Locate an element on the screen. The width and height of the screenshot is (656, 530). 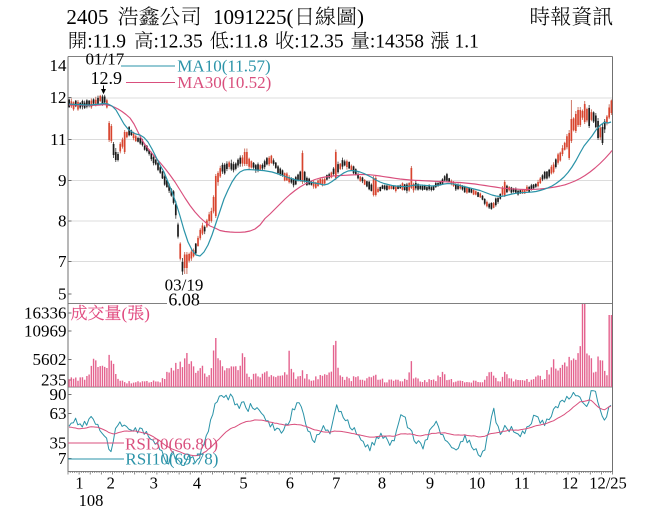
svg-text: 108 is located at coordinates (91, 500).